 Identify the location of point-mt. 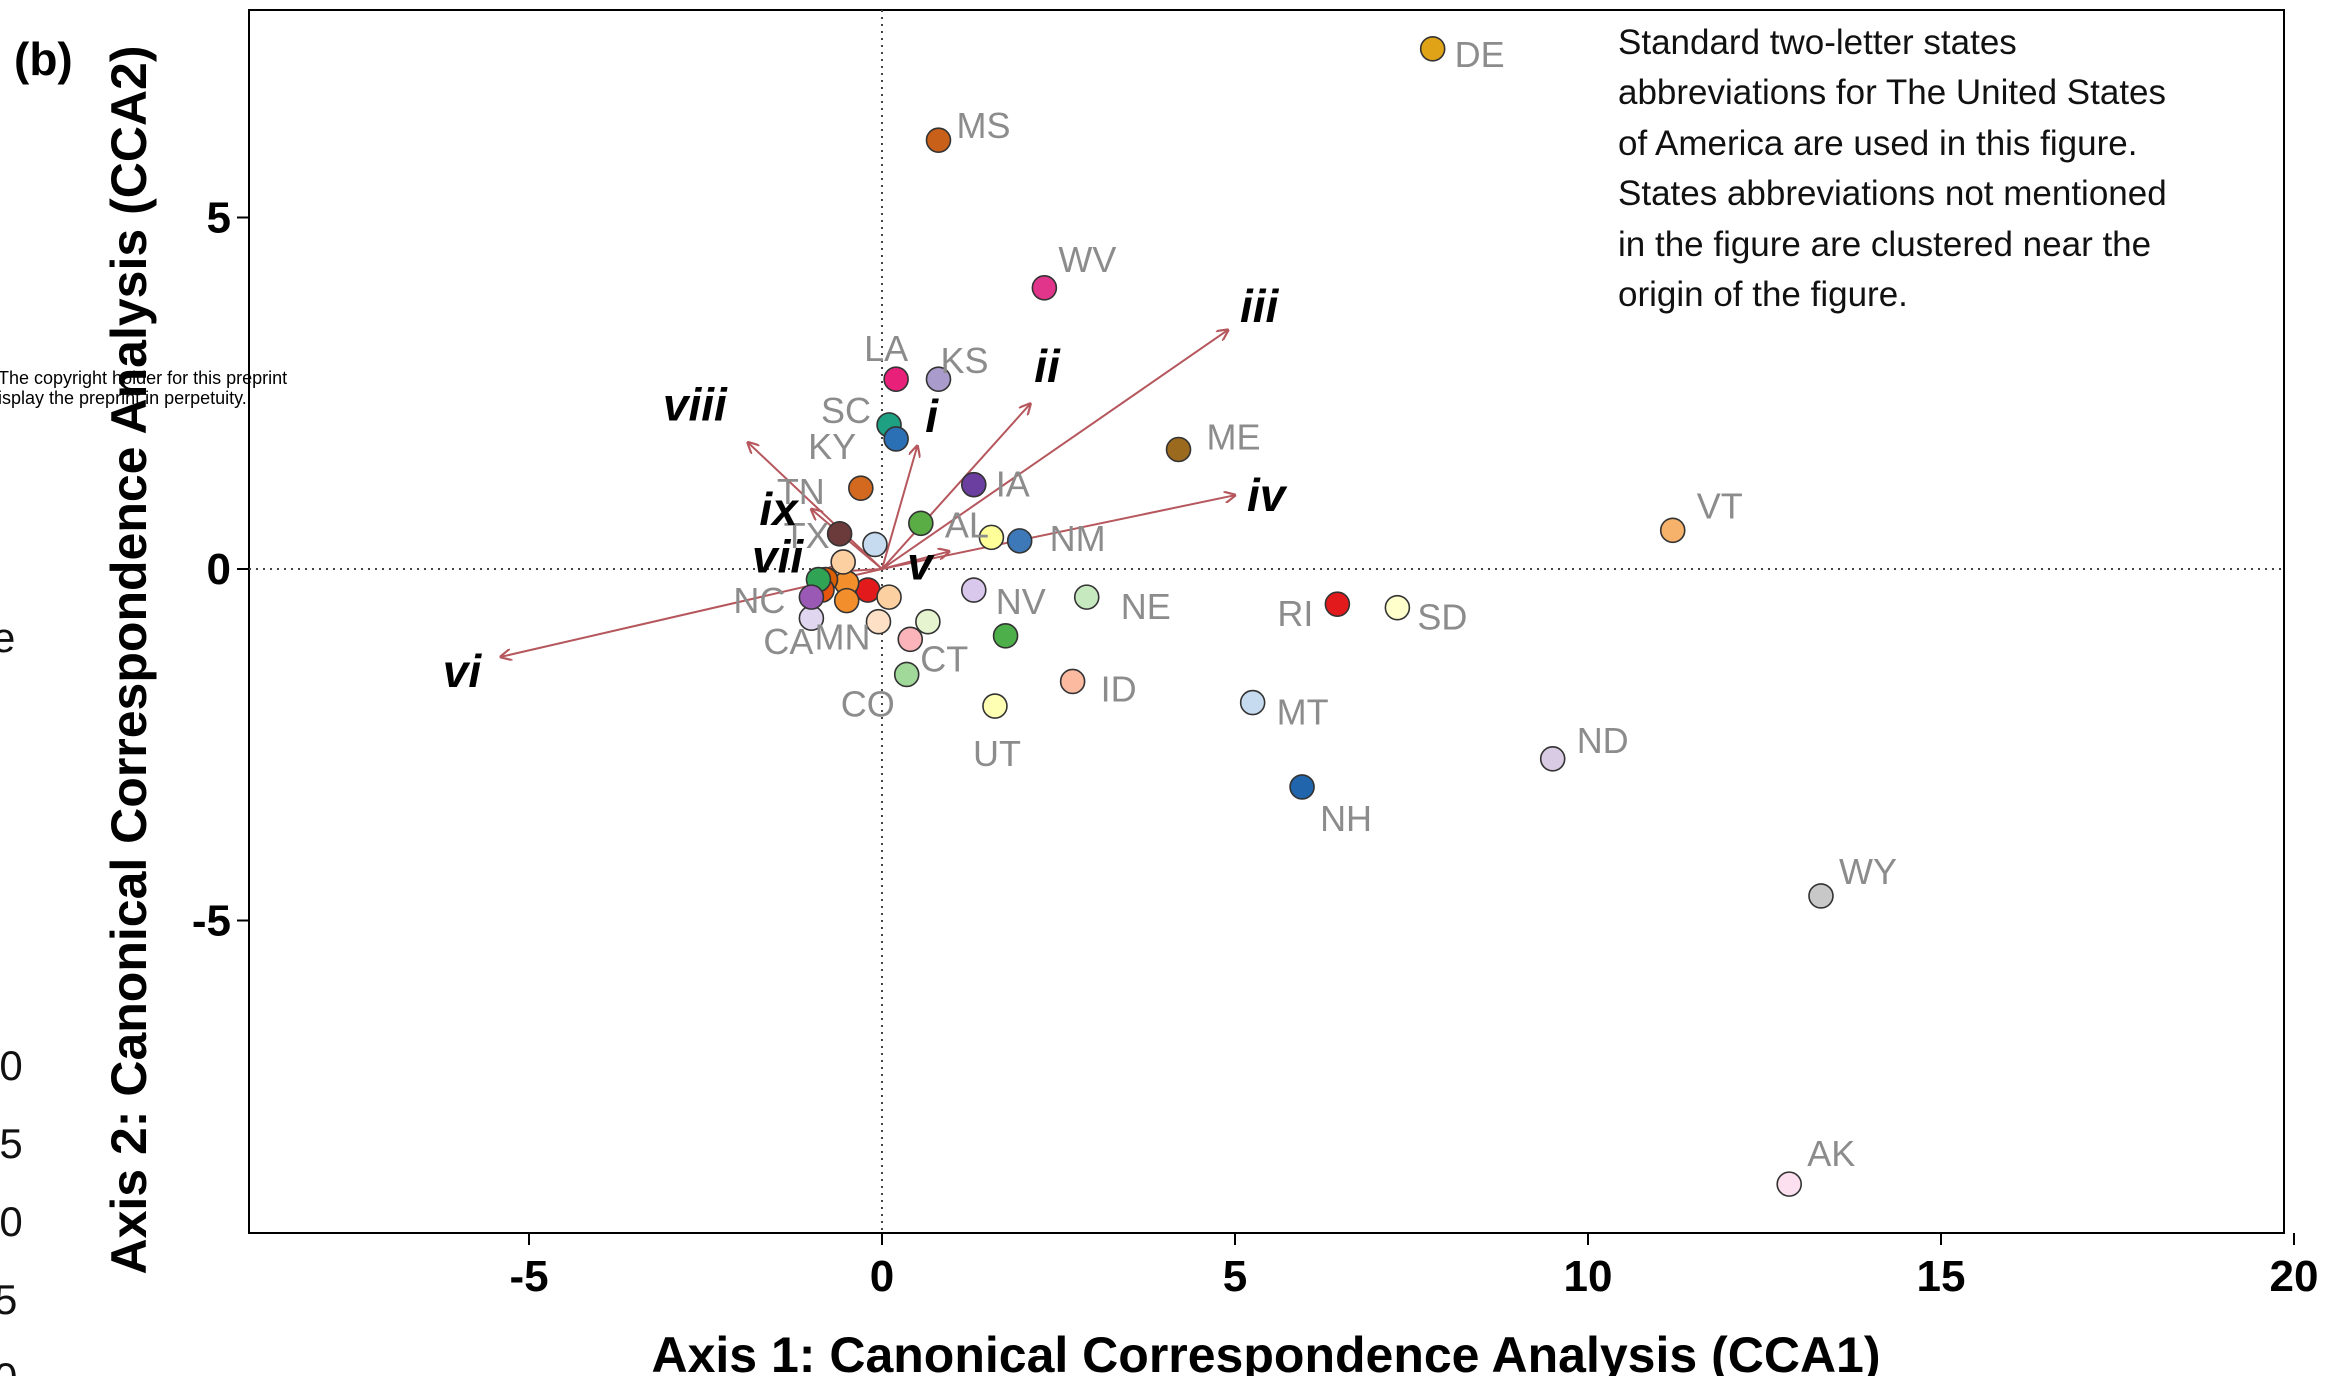
(1252, 702).